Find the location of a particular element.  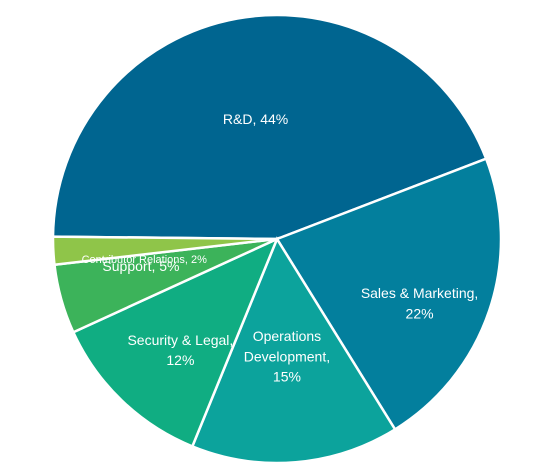

slice-label-security-legal: Security & Legal, 12% is located at coordinates (180, 349).